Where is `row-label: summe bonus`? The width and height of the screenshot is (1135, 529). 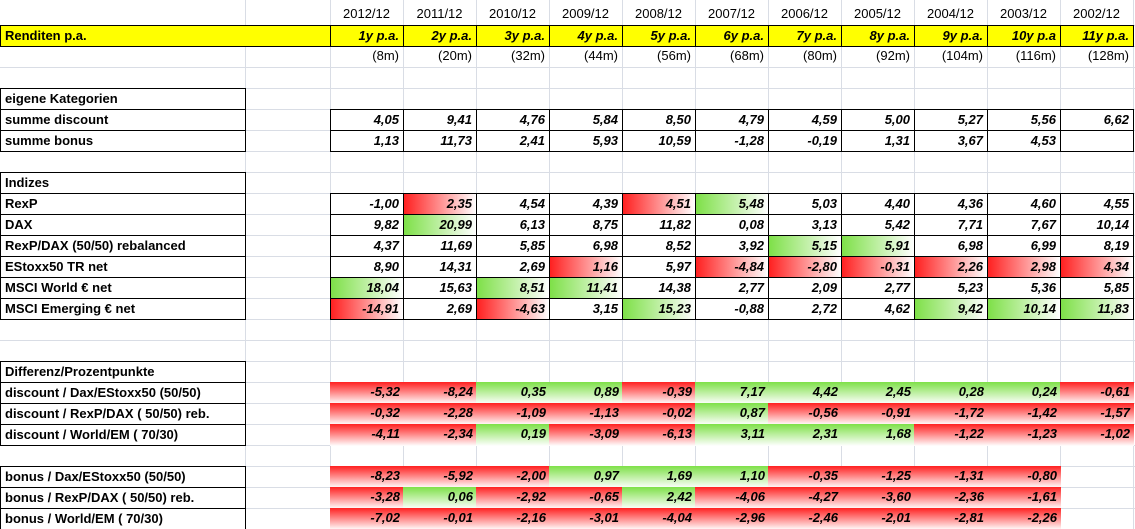
row-label: summe bonus is located at coordinates (123, 141).